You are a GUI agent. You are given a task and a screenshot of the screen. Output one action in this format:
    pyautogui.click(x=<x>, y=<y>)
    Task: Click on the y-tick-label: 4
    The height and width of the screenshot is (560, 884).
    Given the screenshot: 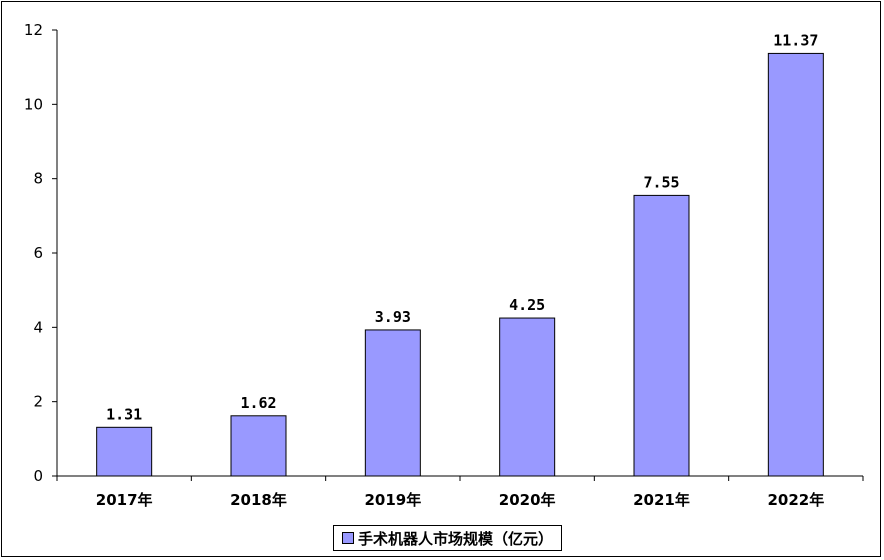 What is the action you would take?
    pyautogui.click(x=38, y=327)
    